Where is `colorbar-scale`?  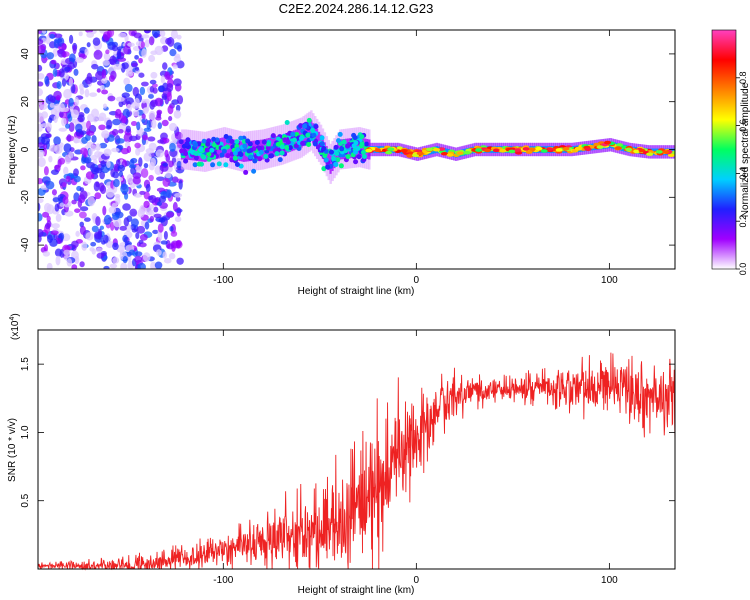
colorbar-scale is located at coordinates (724, 149).